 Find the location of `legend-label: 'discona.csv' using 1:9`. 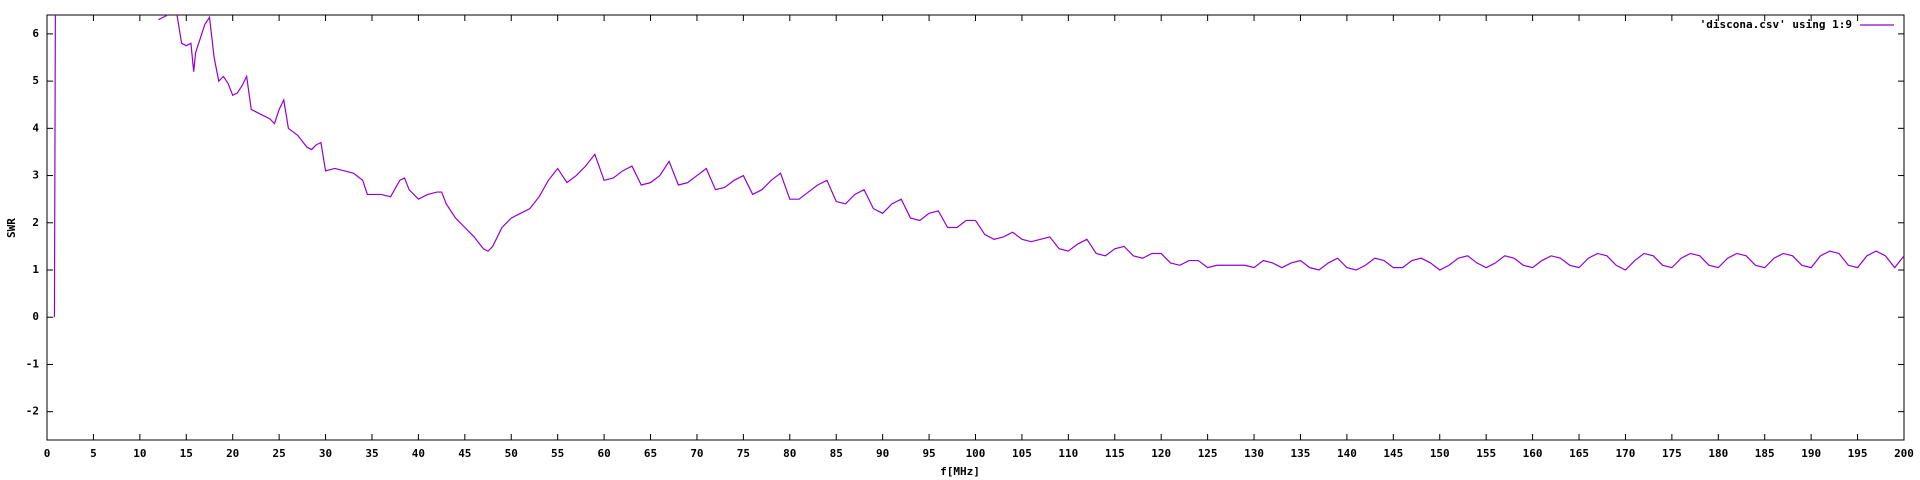

legend-label: 'discona.csv' using 1:9 is located at coordinates (1776, 24).